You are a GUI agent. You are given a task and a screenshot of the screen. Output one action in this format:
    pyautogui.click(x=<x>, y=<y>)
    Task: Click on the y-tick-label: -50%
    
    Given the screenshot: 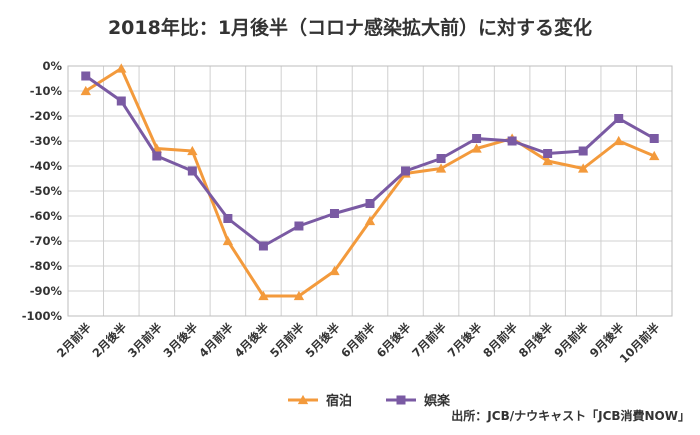 What is the action you would take?
    pyautogui.click(x=46, y=191)
    